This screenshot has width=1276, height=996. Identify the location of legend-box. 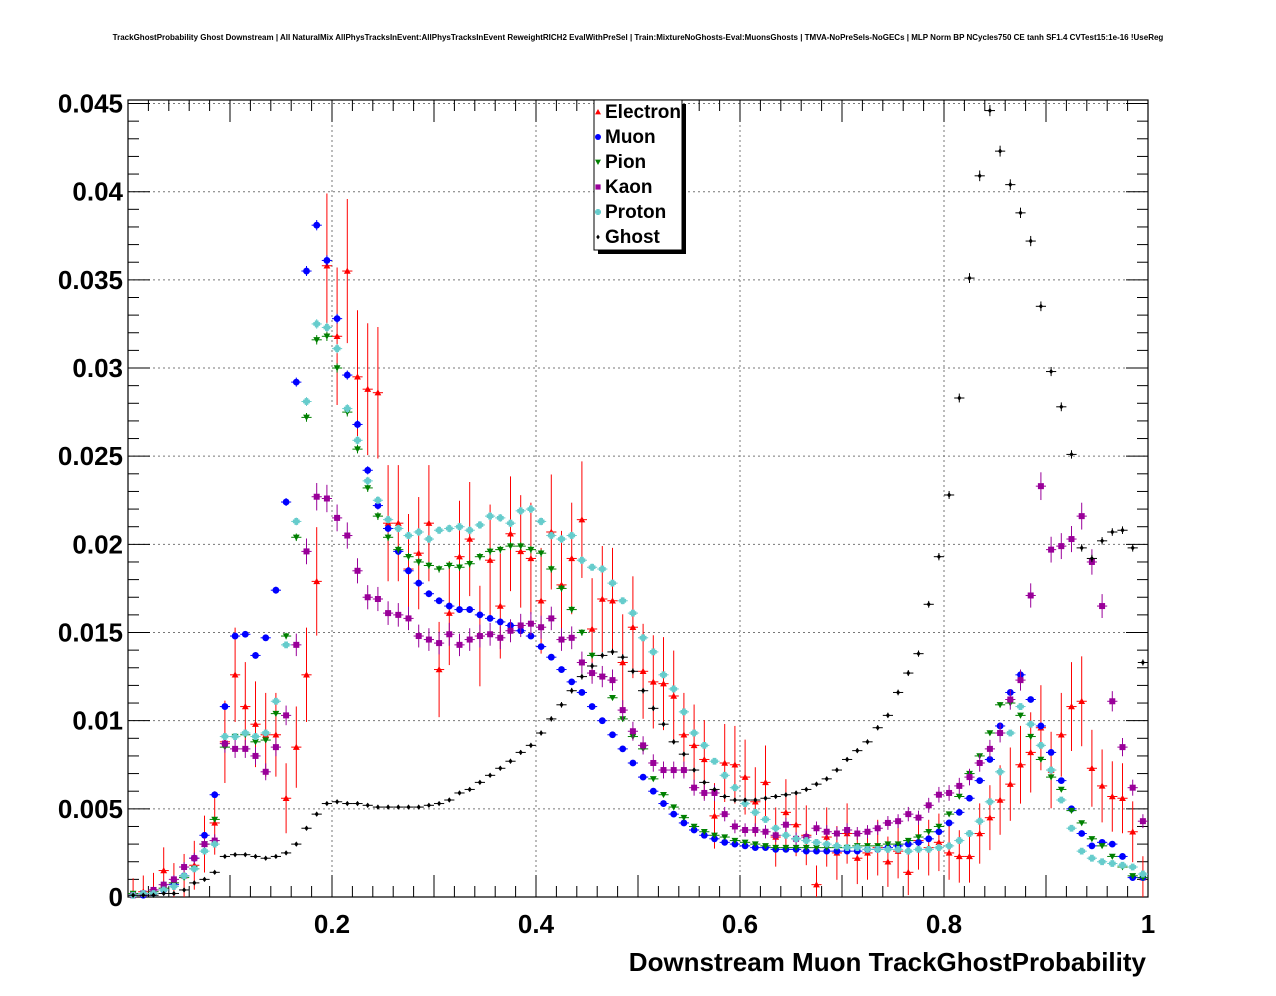
(638, 175).